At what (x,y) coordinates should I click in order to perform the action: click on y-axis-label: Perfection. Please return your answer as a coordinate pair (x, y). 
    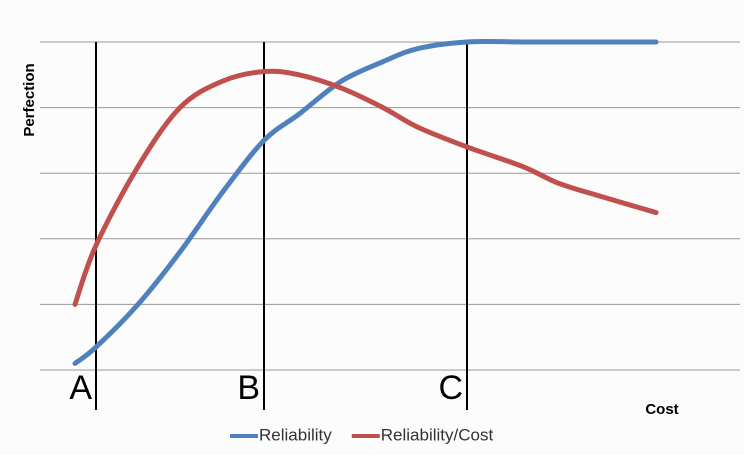
    Looking at the image, I should click on (29, 99).